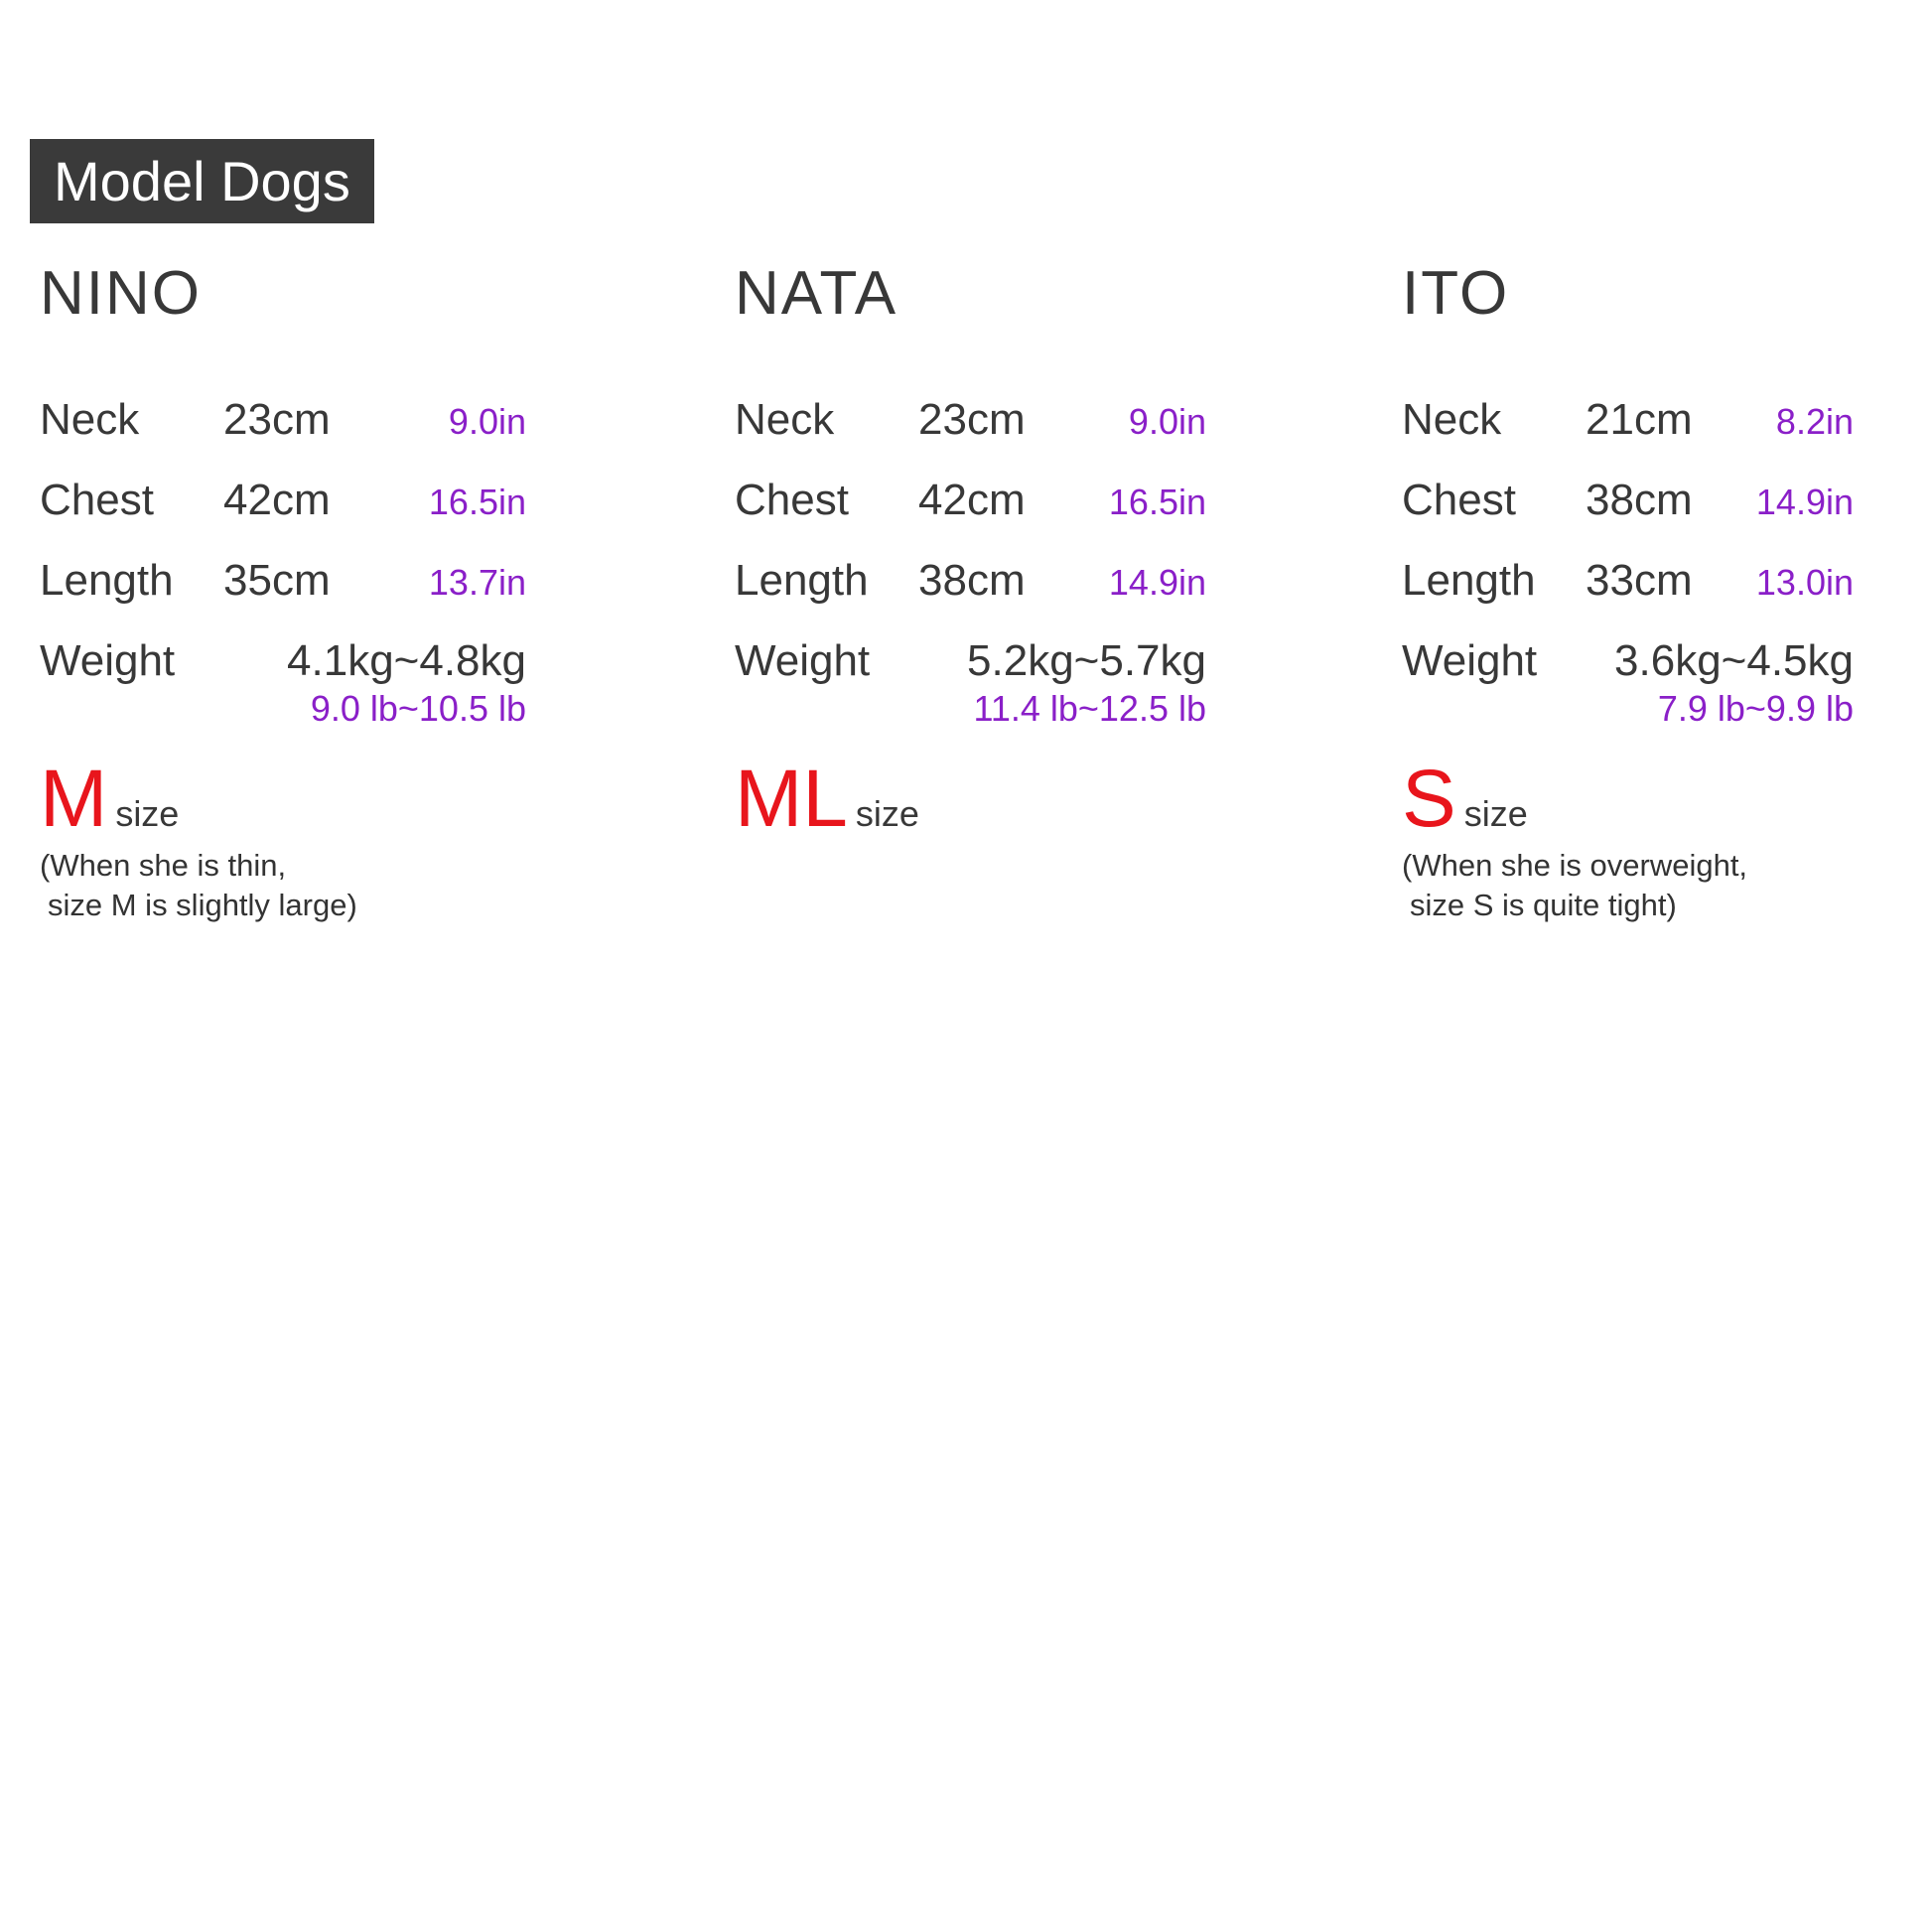 The width and height of the screenshot is (1932, 1932). I want to click on size-letter: M, so click(74, 799).